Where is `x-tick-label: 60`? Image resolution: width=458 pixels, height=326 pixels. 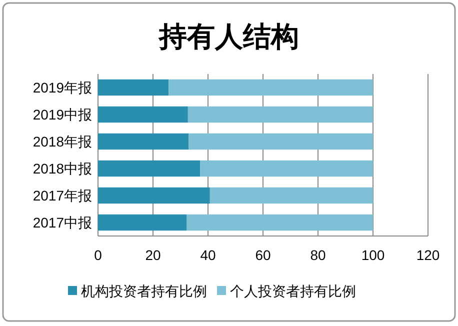
x-tick-label: 60 is located at coordinates (263, 255).